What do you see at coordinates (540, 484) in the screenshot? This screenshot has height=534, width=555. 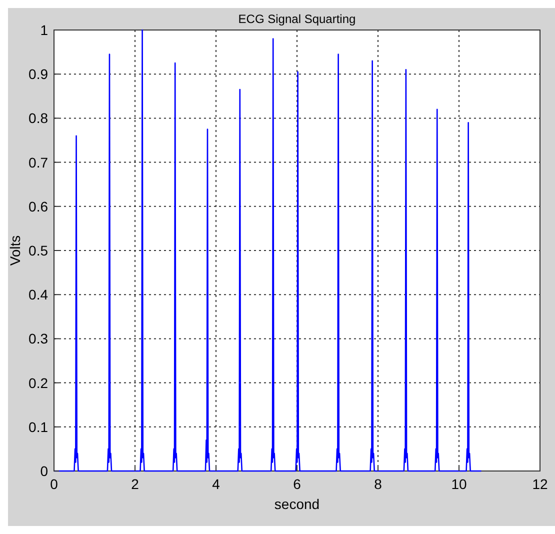 I see `x-tick-label: 12` at bounding box center [540, 484].